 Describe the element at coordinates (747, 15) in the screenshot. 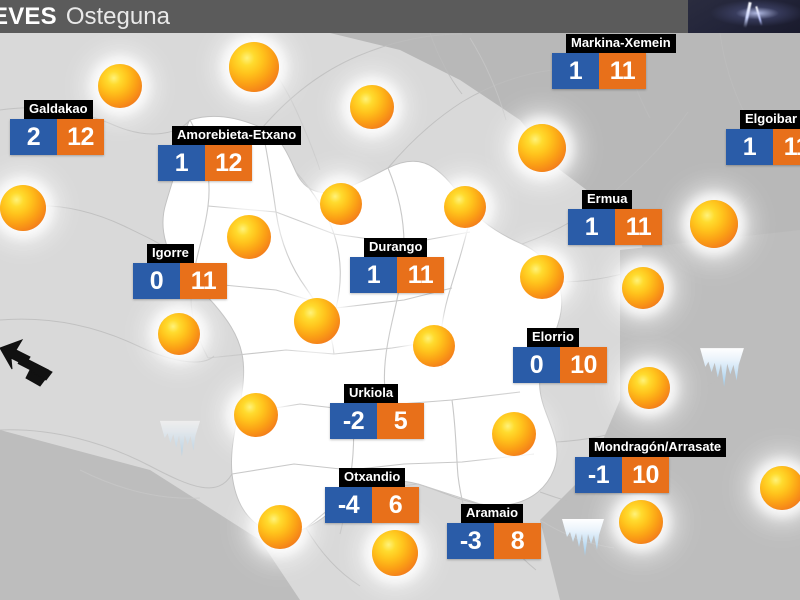

I see `lightning-bolt-icon` at that location.